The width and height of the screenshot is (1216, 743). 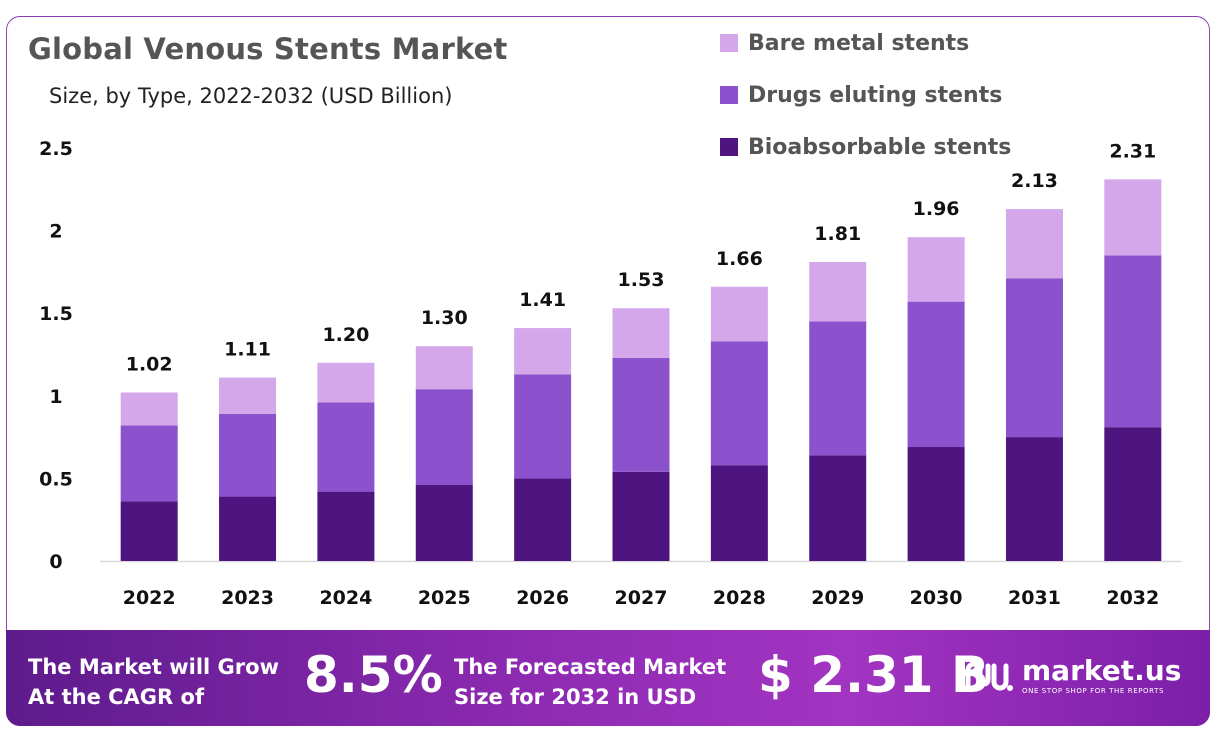 What do you see at coordinates (838, 291) in the screenshot?
I see `bar-segment-bare-metal-stents-2029` at bounding box center [838, 291].